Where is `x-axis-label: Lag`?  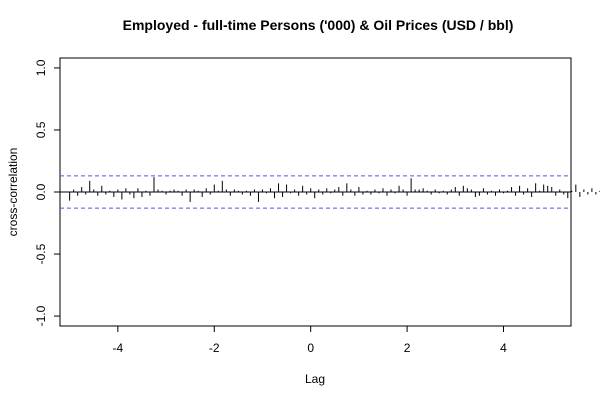
x-axis-label: Lag is located at coordinates (315, 379).